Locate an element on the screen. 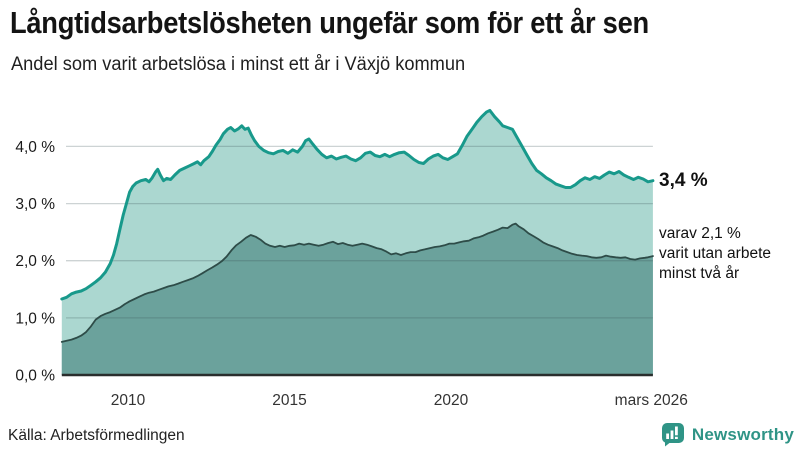 This screenshot has height=450, width=800. x-tick-label: mars 2026 is located at coordinates (651, 400).